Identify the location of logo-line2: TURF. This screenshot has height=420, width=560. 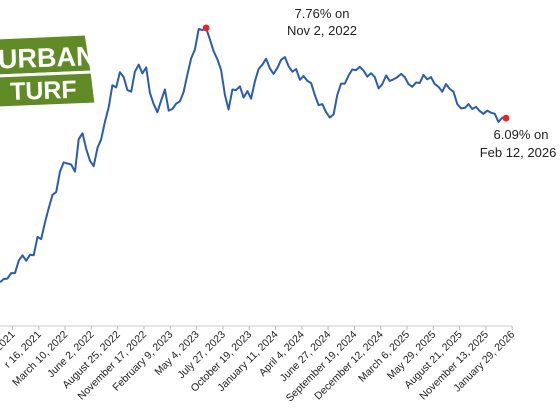
(44, 91).